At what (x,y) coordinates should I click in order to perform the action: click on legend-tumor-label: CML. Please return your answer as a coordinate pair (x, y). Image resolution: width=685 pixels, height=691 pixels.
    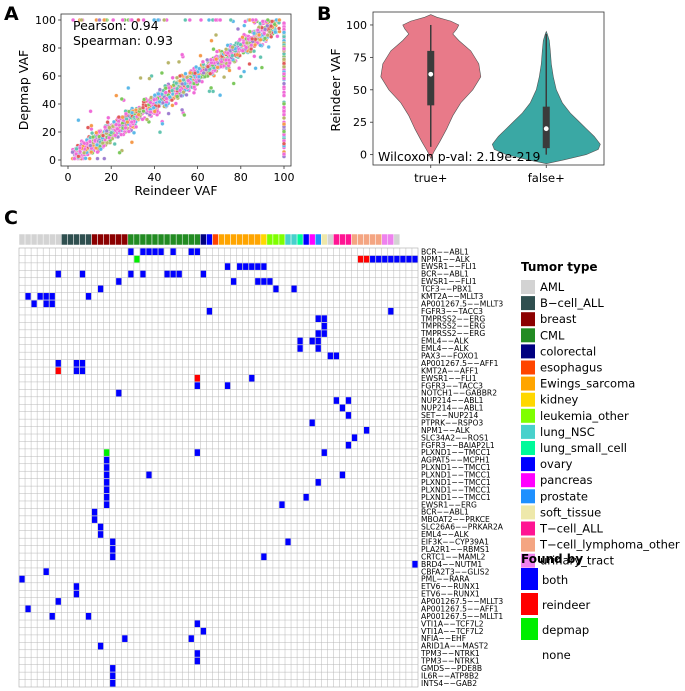
    Looking at the image, I should click on (552, 335).